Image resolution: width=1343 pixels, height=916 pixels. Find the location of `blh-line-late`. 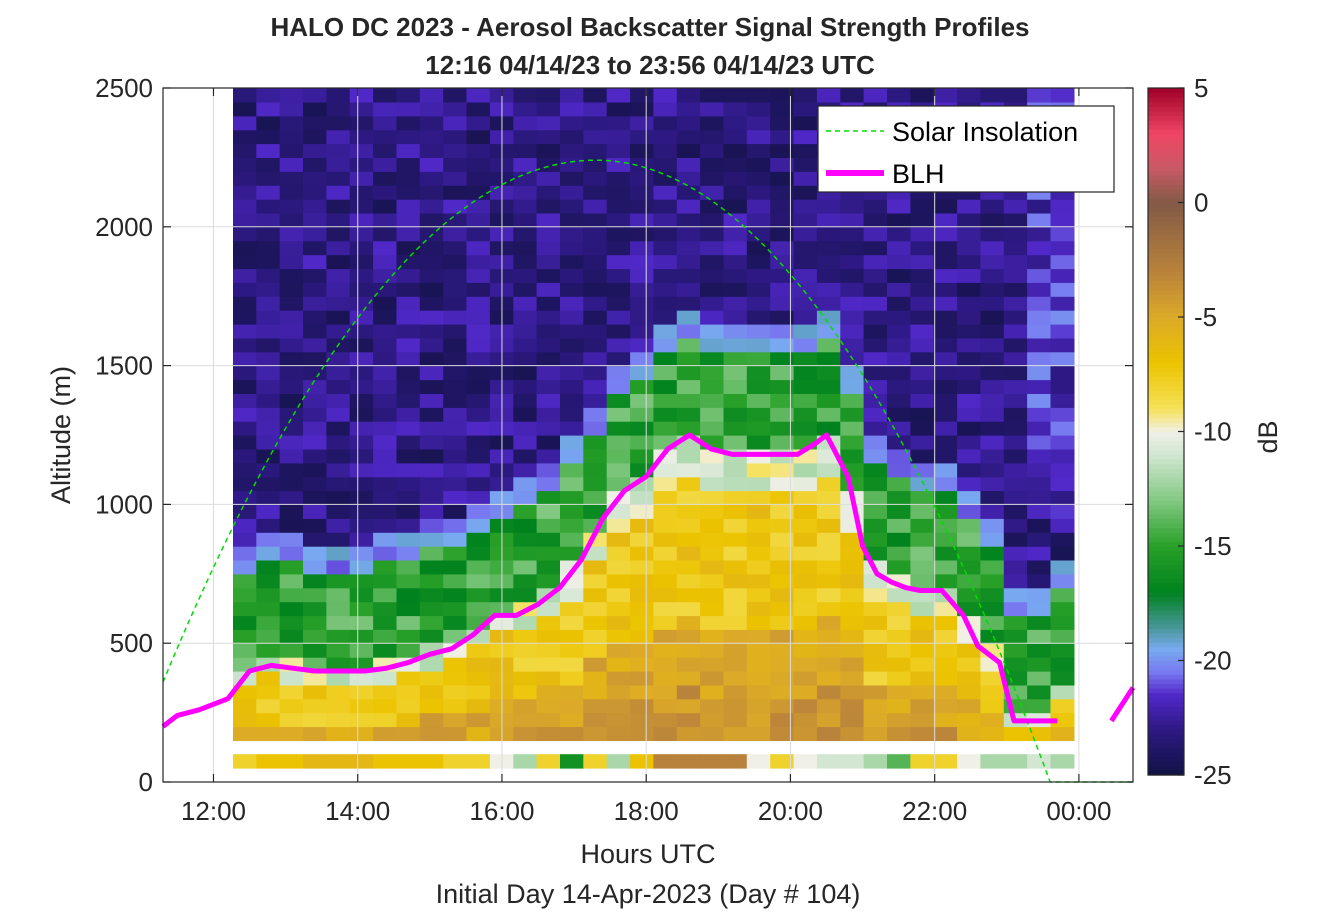

blh-line-late is located at coordinates (1122, 704).